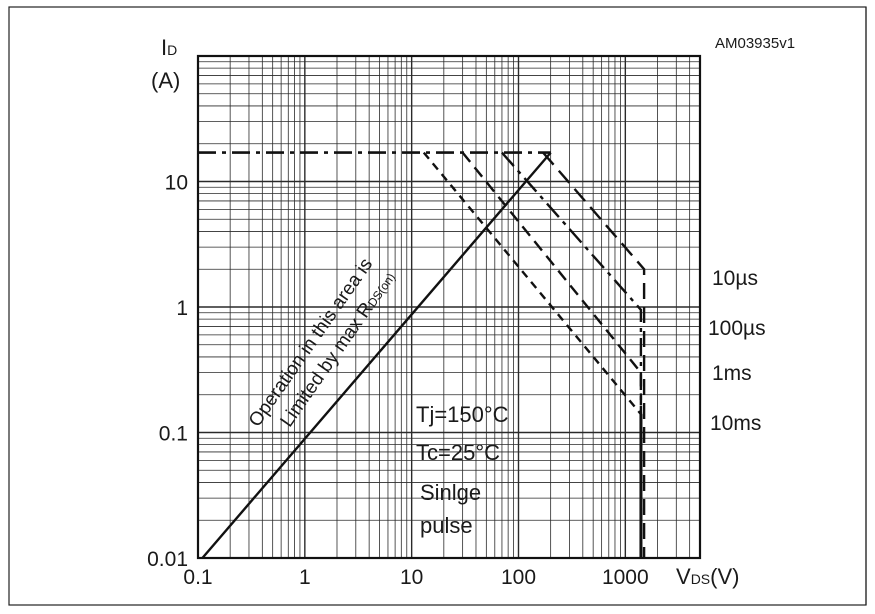  I want to click on annotation-pulse-line1: Sinlge, so click(450, 492).